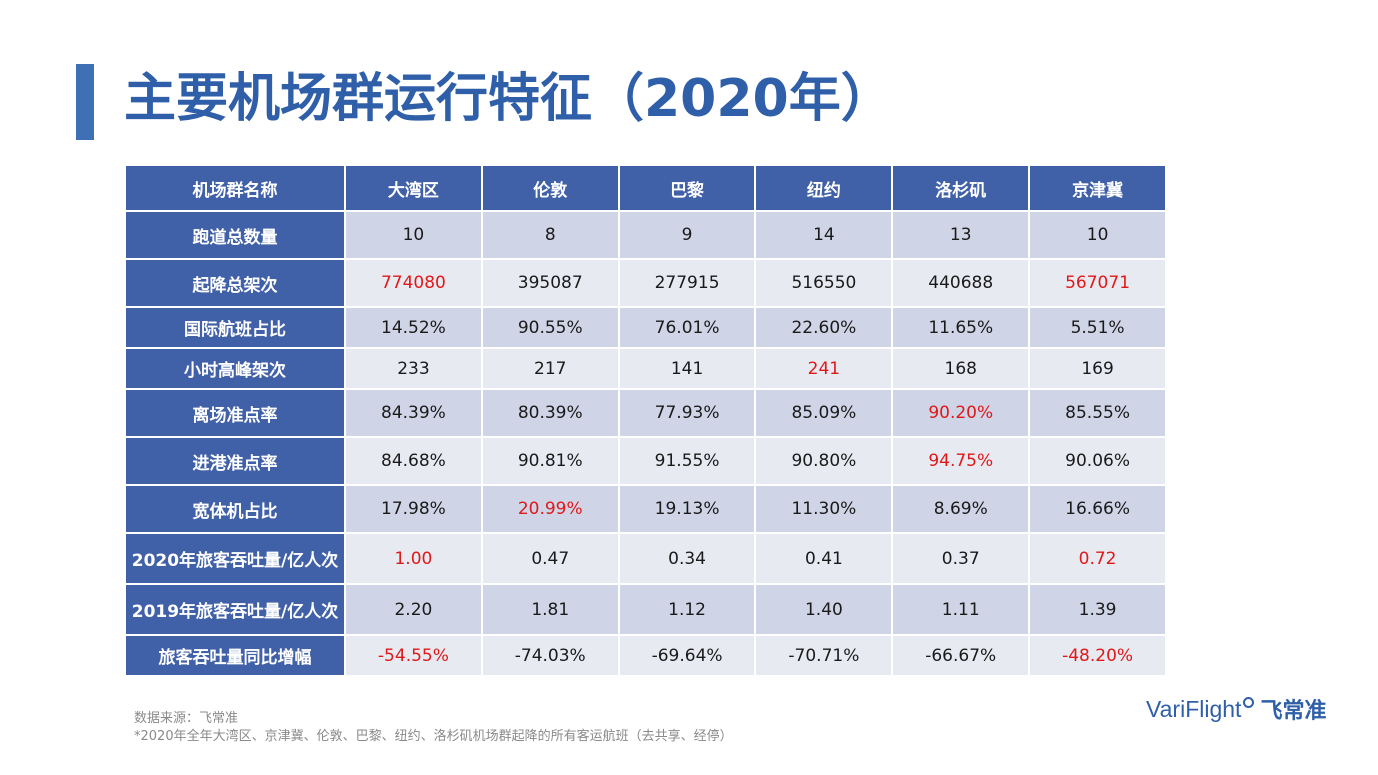 This screenshot has width=1378, height=775. What do you see at coordinates (961, 509) in the screenshot?
I see `table-cell: 8.69%` at bounding box center [961, 509].